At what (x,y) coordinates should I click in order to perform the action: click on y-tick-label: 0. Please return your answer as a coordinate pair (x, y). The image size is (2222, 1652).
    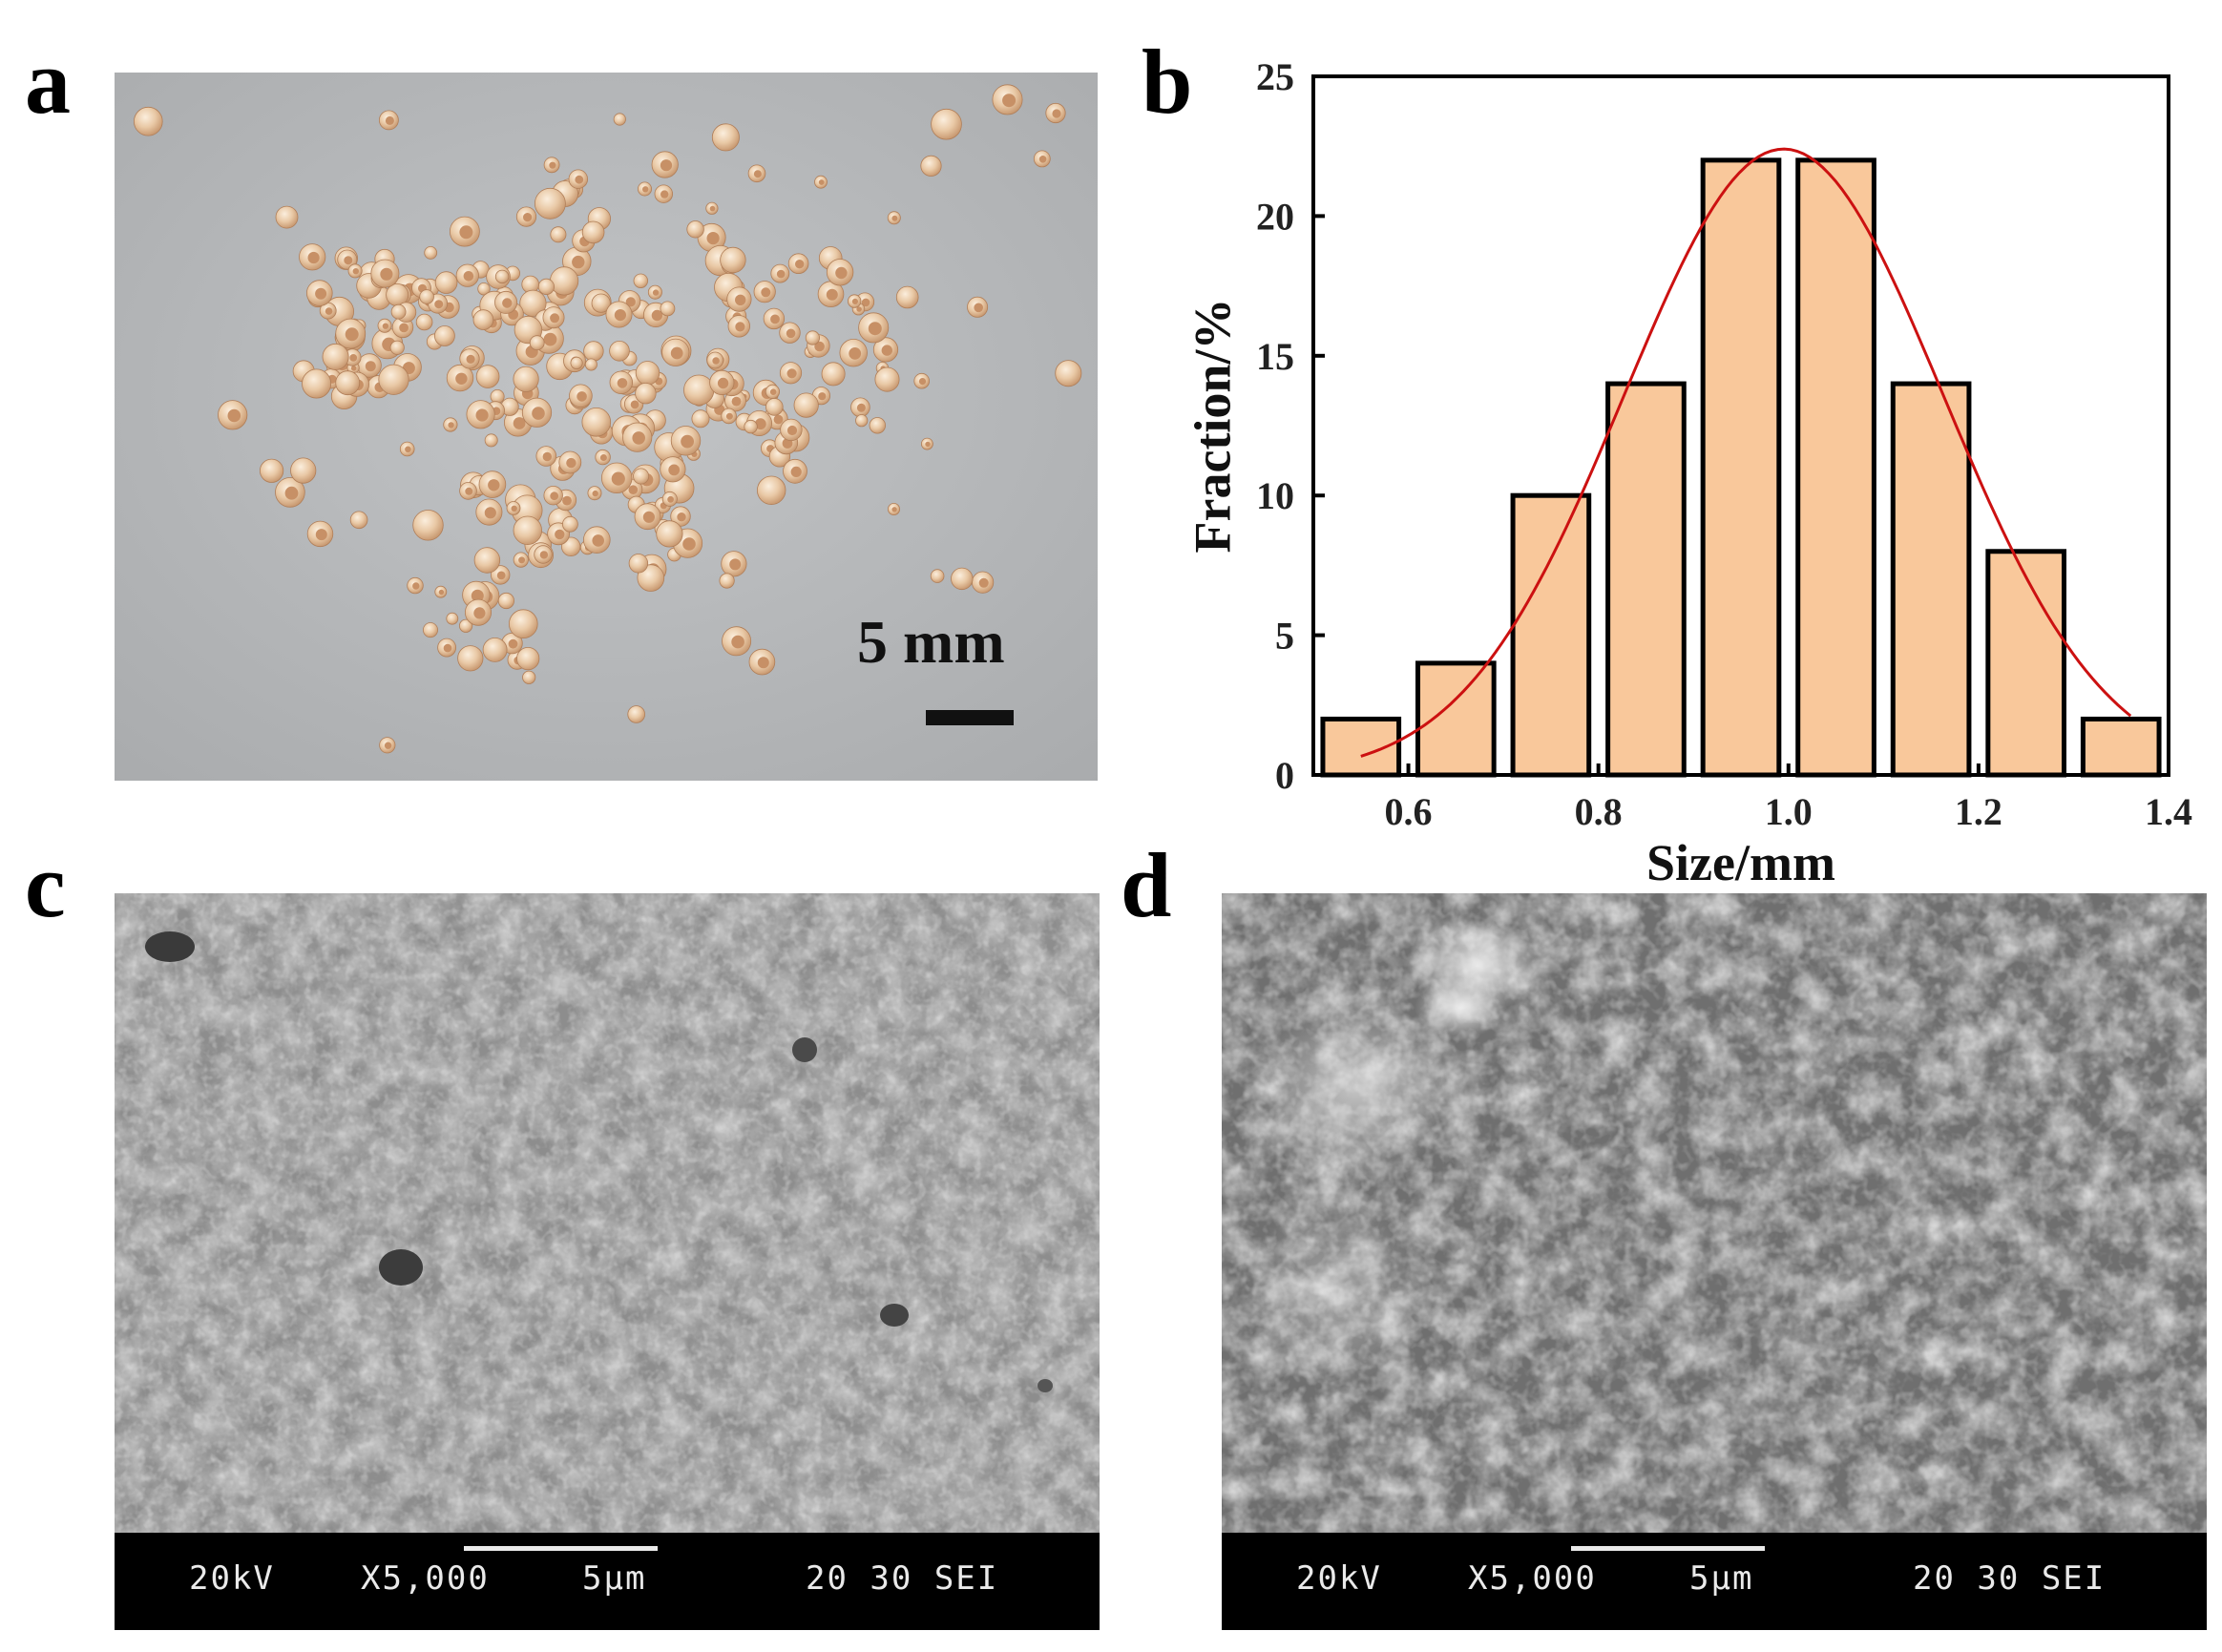
    Looking at the image, I should click on (1284, 775).